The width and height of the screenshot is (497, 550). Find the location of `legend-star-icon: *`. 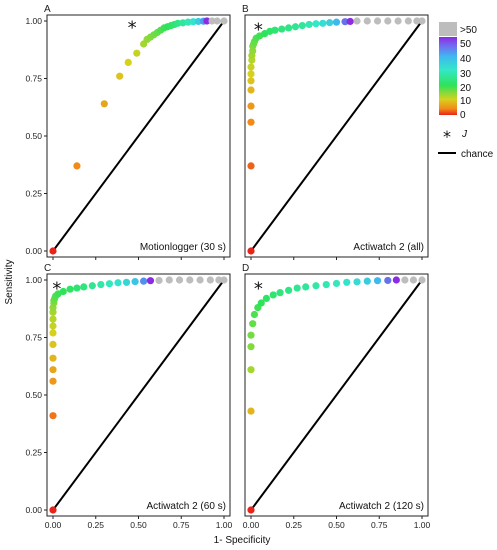

legend-star-icon: * is located at coordinates (447, 136).